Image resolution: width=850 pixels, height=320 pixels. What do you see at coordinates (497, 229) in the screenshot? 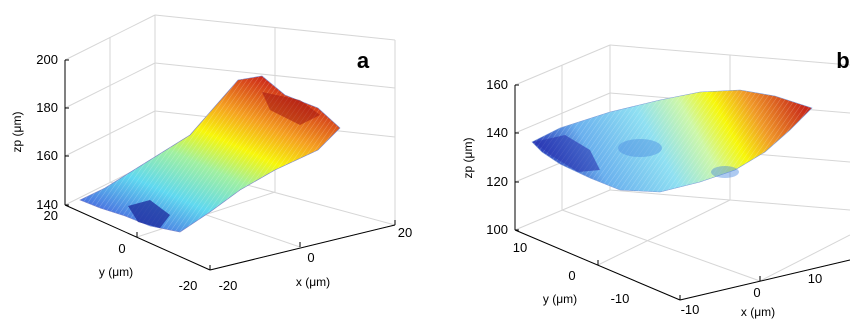
I see `z-tick-label: 100` at bounding box center [497, 229].